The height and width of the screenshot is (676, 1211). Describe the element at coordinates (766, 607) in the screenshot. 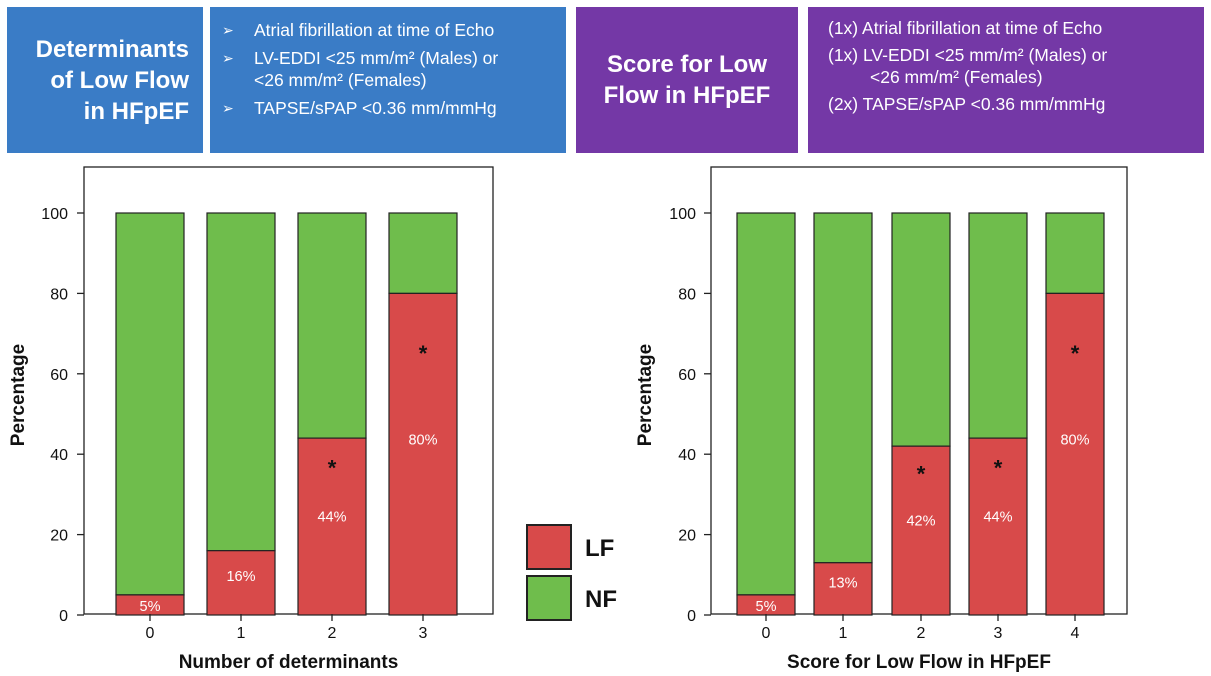

I see `chart2-data-label: 5%` at that location.